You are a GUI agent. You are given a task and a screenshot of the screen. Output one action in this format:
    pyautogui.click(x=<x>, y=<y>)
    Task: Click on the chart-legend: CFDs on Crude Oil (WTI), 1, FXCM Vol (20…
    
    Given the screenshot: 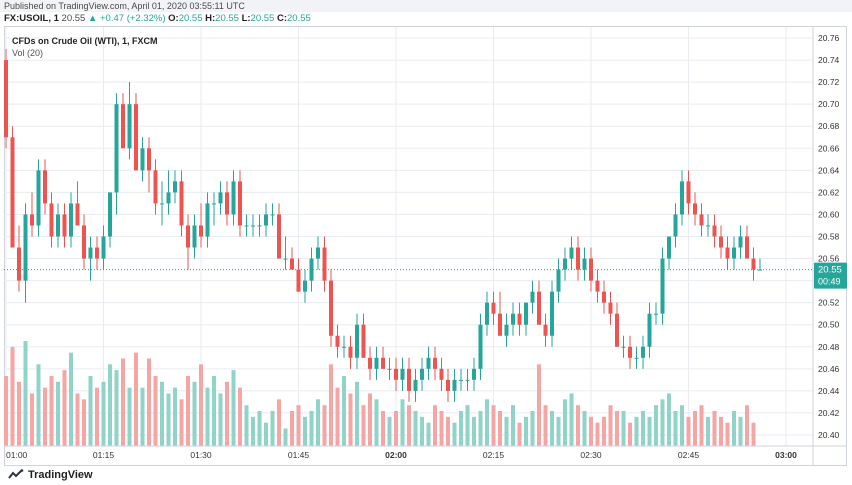 What is the action you would take?
    pyautogui.click(x=85, y=47)
    